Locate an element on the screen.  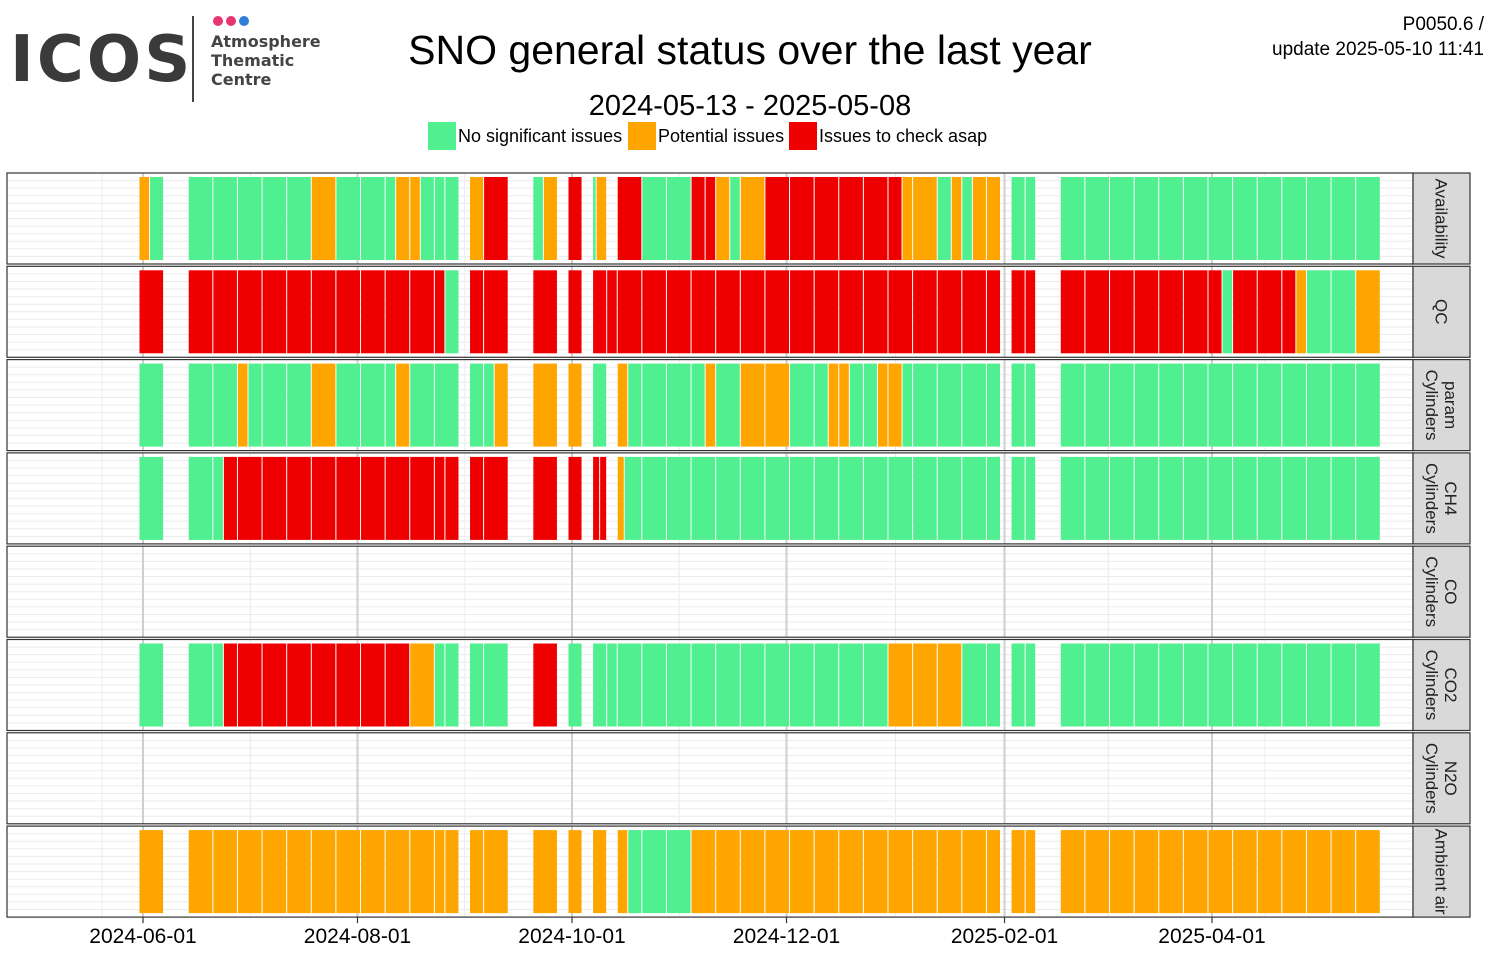
facet-label: Cylinders CO is located at coordinates (1441, 591).